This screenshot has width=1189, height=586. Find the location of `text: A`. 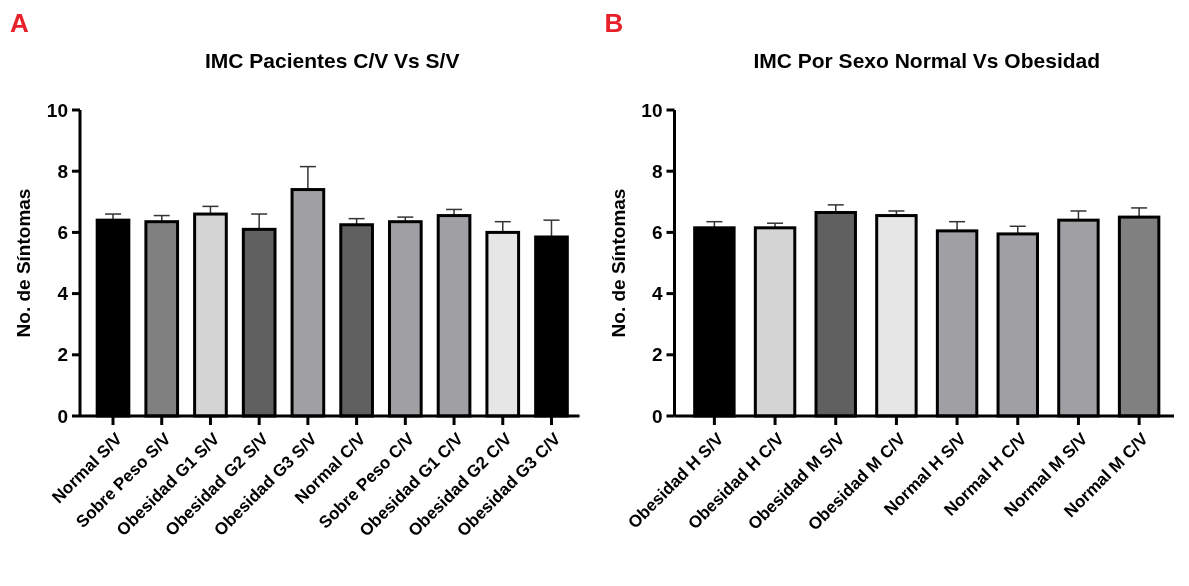

text: A is located at coordinates (19, 23).